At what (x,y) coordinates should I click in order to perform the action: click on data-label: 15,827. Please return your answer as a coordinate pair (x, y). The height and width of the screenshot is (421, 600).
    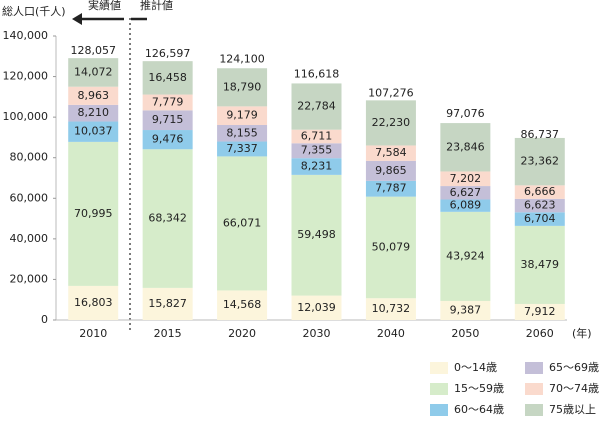
    Looking at the image, I should click on (167, 303).